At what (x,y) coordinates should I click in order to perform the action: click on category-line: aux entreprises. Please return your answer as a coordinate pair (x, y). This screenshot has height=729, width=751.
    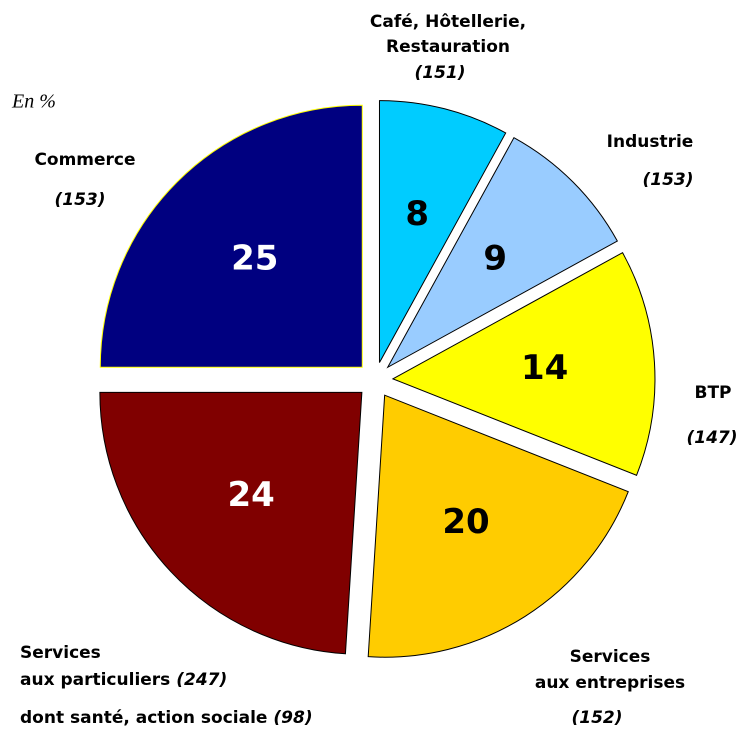
    Looking at the image, I should click on (610, 683).